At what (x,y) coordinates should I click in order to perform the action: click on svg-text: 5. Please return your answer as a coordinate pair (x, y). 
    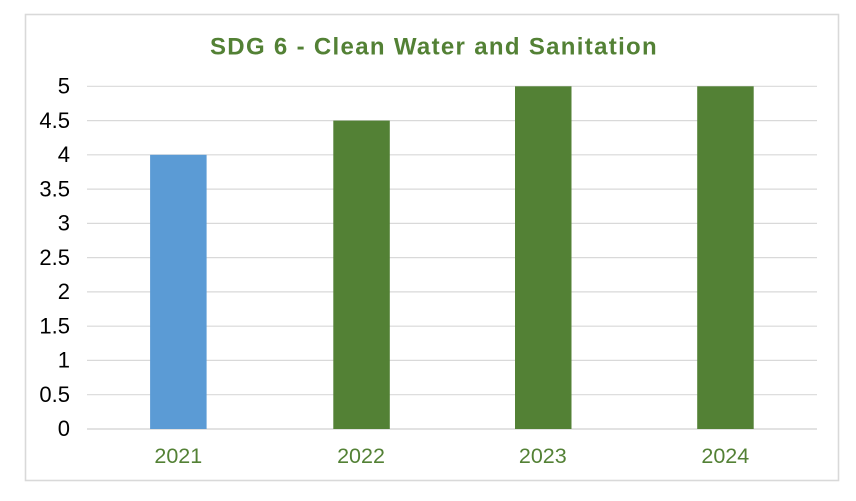
    Looking at the image, I should click on (64, 86).